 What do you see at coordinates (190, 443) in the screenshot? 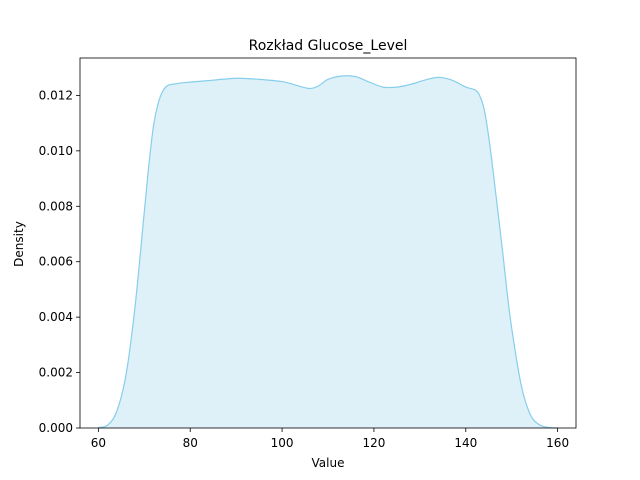
I see `x-tick-label: 80` at bounding box center [190, 443].